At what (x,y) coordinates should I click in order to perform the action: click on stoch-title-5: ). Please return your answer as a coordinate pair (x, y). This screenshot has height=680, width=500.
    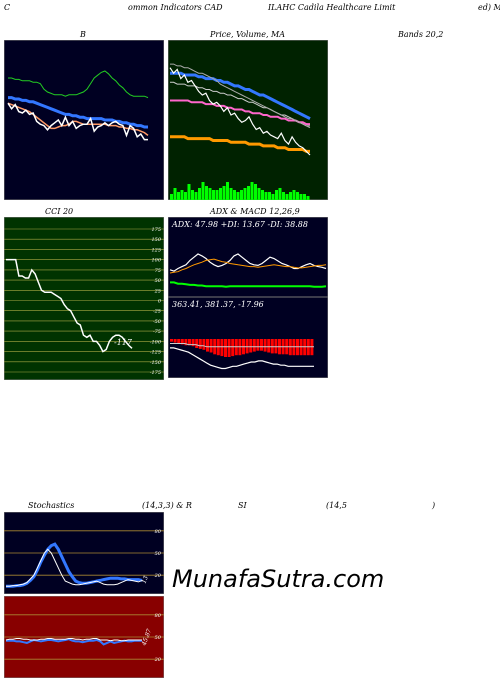
    Looking at the image, I should click on (434, 505).